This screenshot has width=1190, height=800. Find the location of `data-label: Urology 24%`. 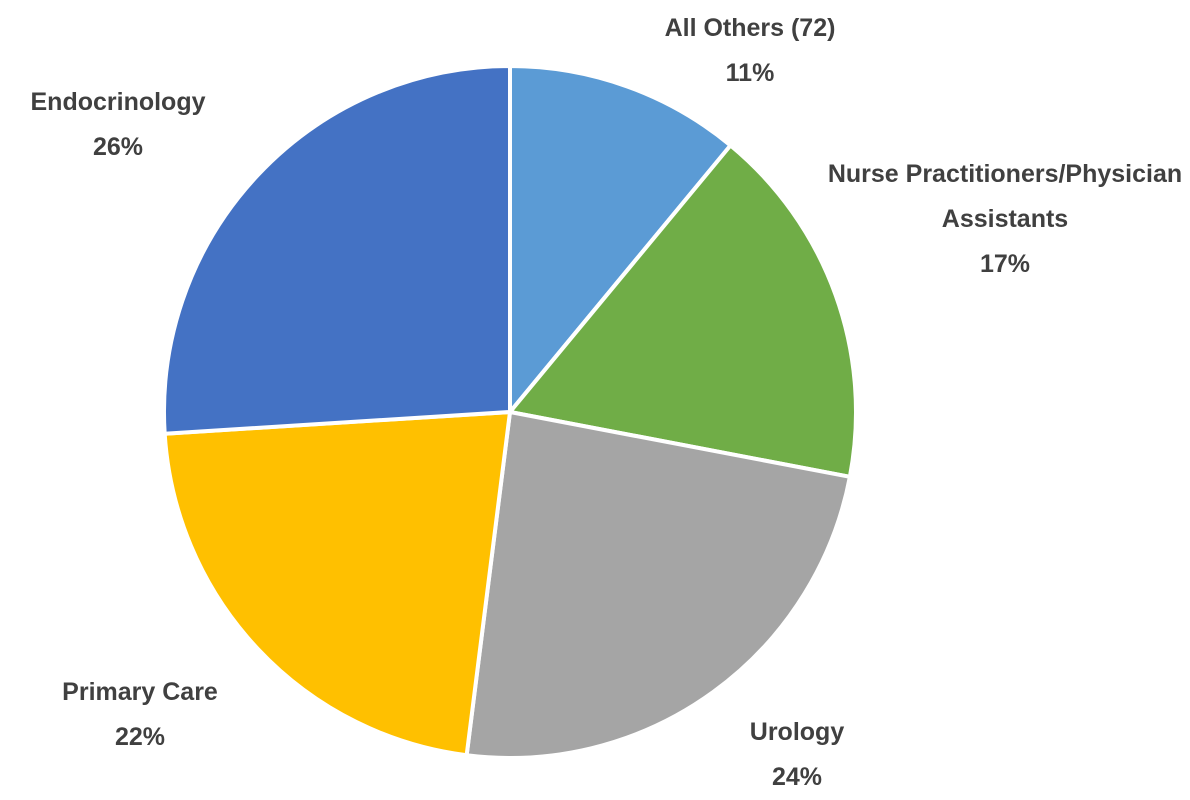

data-label: Urology 24% is located at coordinates (797, 755).